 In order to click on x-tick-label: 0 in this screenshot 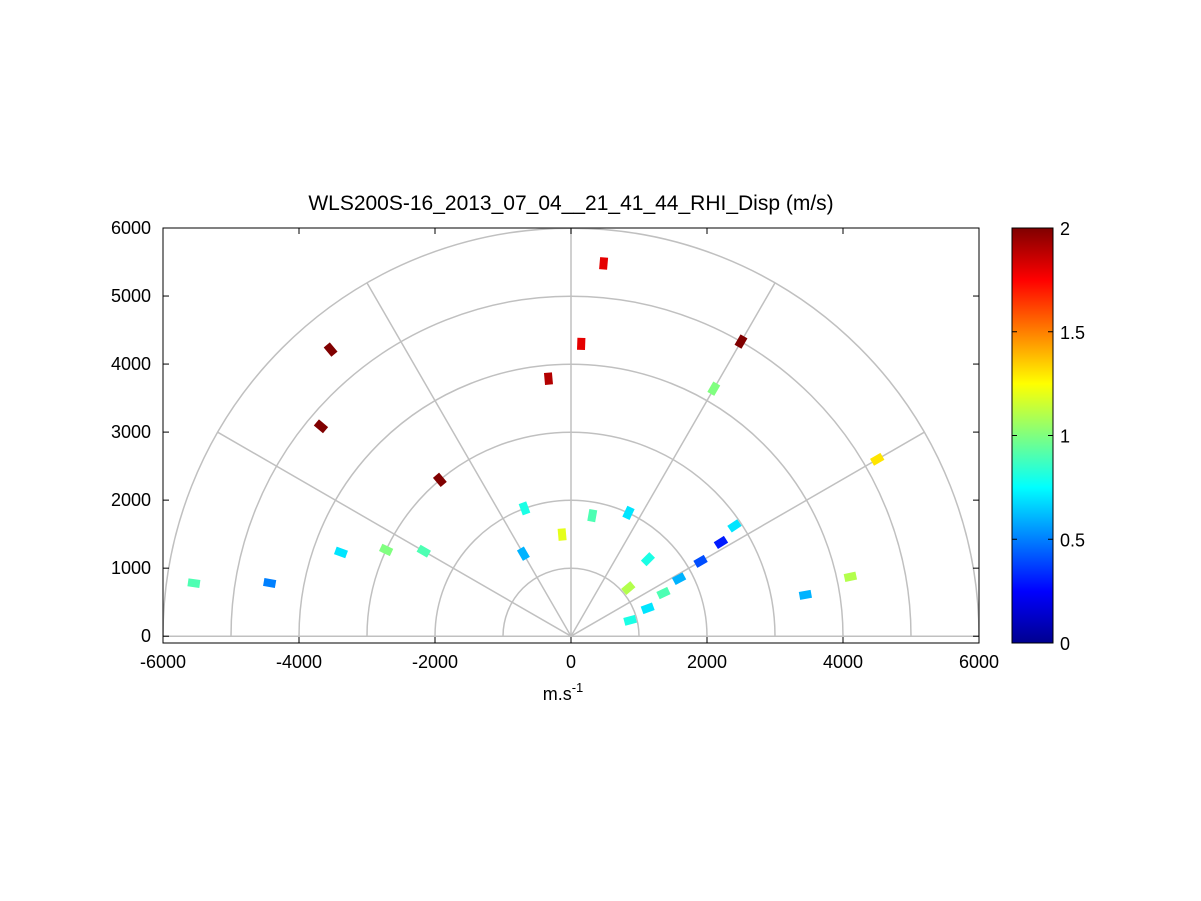, I will do `click(571, 662)`.